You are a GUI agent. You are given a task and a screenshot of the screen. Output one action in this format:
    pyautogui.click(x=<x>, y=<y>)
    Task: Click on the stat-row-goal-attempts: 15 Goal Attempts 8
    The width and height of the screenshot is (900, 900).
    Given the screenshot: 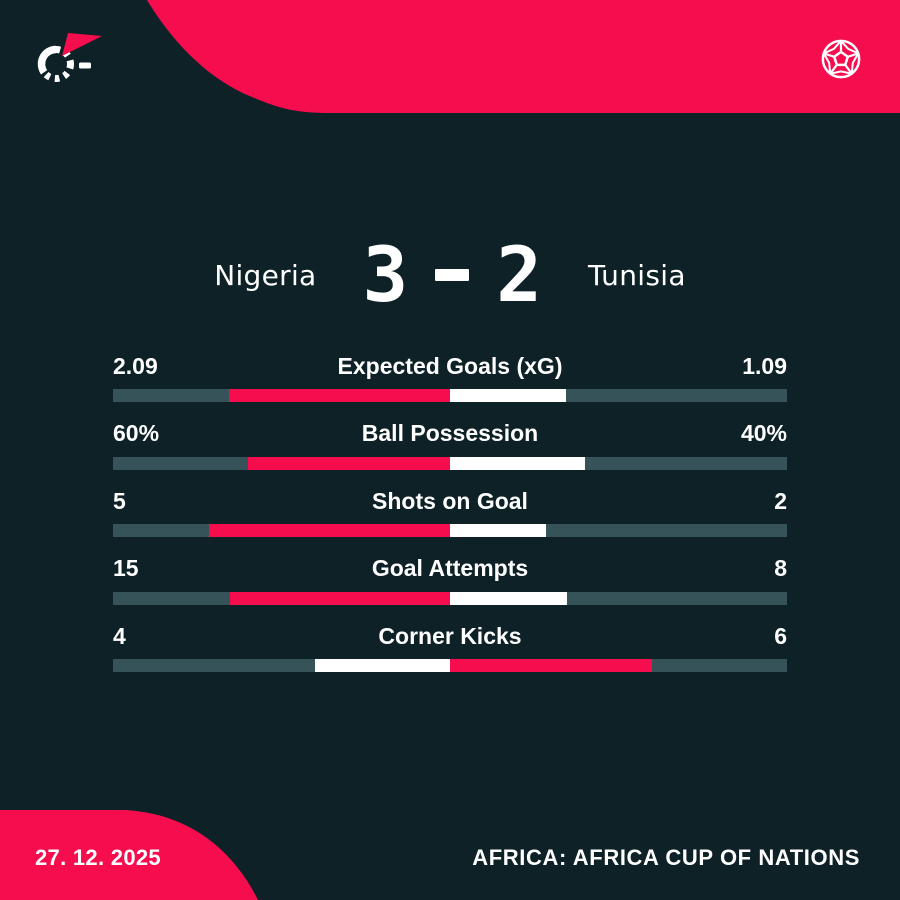 What is the action you would take?
    pyautogui.click(x=450, y=584)
    